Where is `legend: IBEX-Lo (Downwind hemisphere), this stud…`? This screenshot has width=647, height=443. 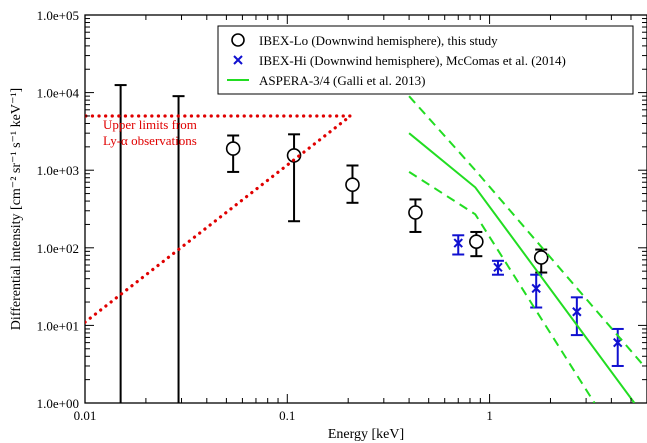 legend: IBEX-Lo (Downwind hemisphere), this stud… is located at coordinates (425, 60).